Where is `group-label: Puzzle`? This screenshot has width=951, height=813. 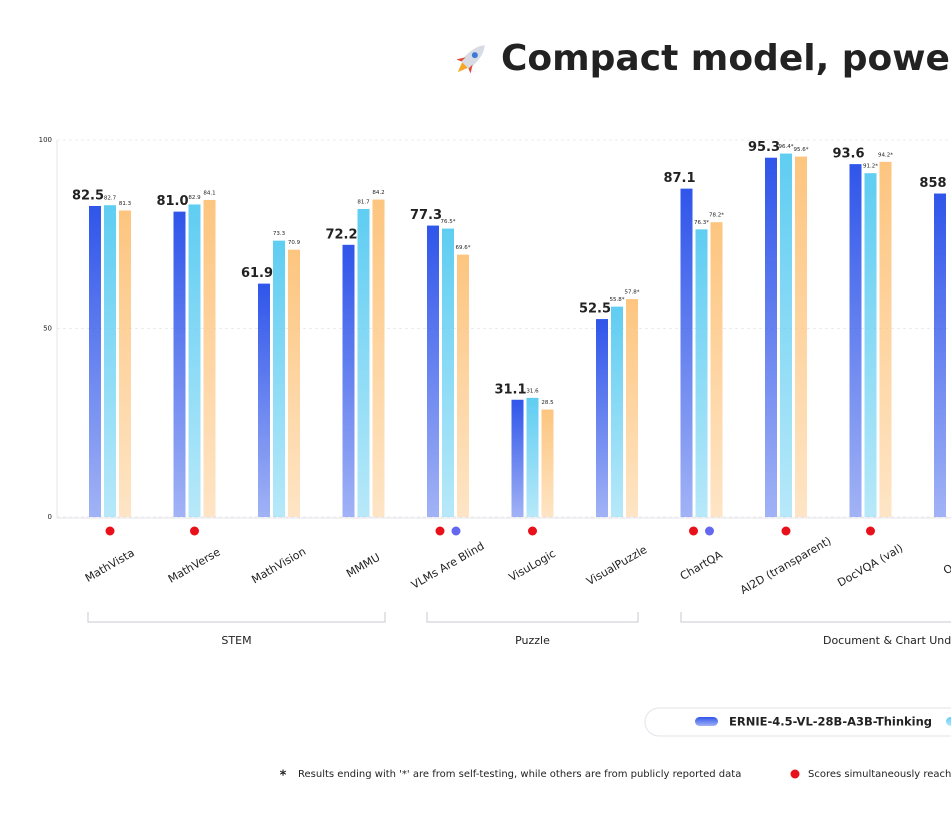 group-label: Puzzle is located at coordinates (532, 640).